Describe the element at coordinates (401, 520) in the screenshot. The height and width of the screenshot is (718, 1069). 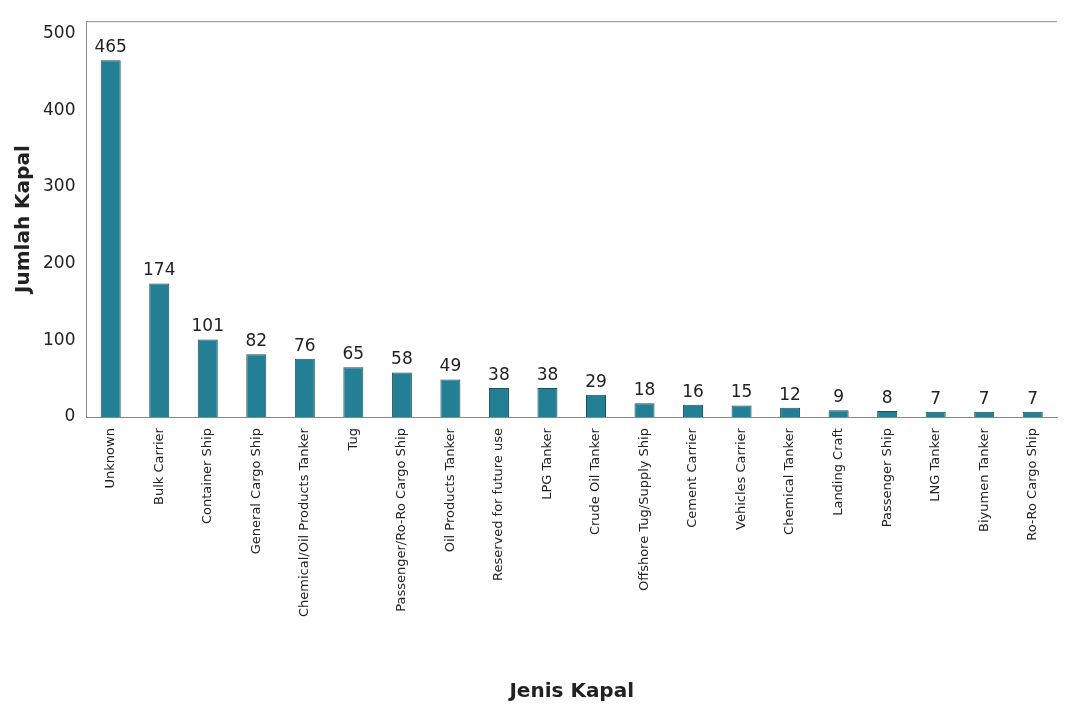
I see `x-tick-label: Passenger/Ro-Ro Cargo Ship` at that location.